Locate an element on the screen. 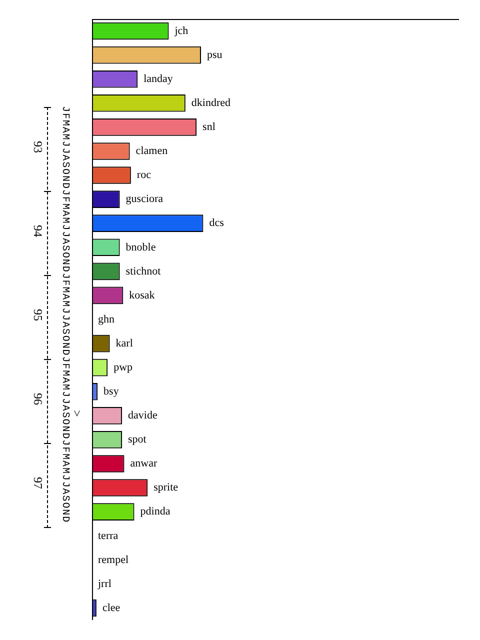 Image resolution: width=480 pixels, height=640 pixels. text: 94 is located at coordinates (38, 231).